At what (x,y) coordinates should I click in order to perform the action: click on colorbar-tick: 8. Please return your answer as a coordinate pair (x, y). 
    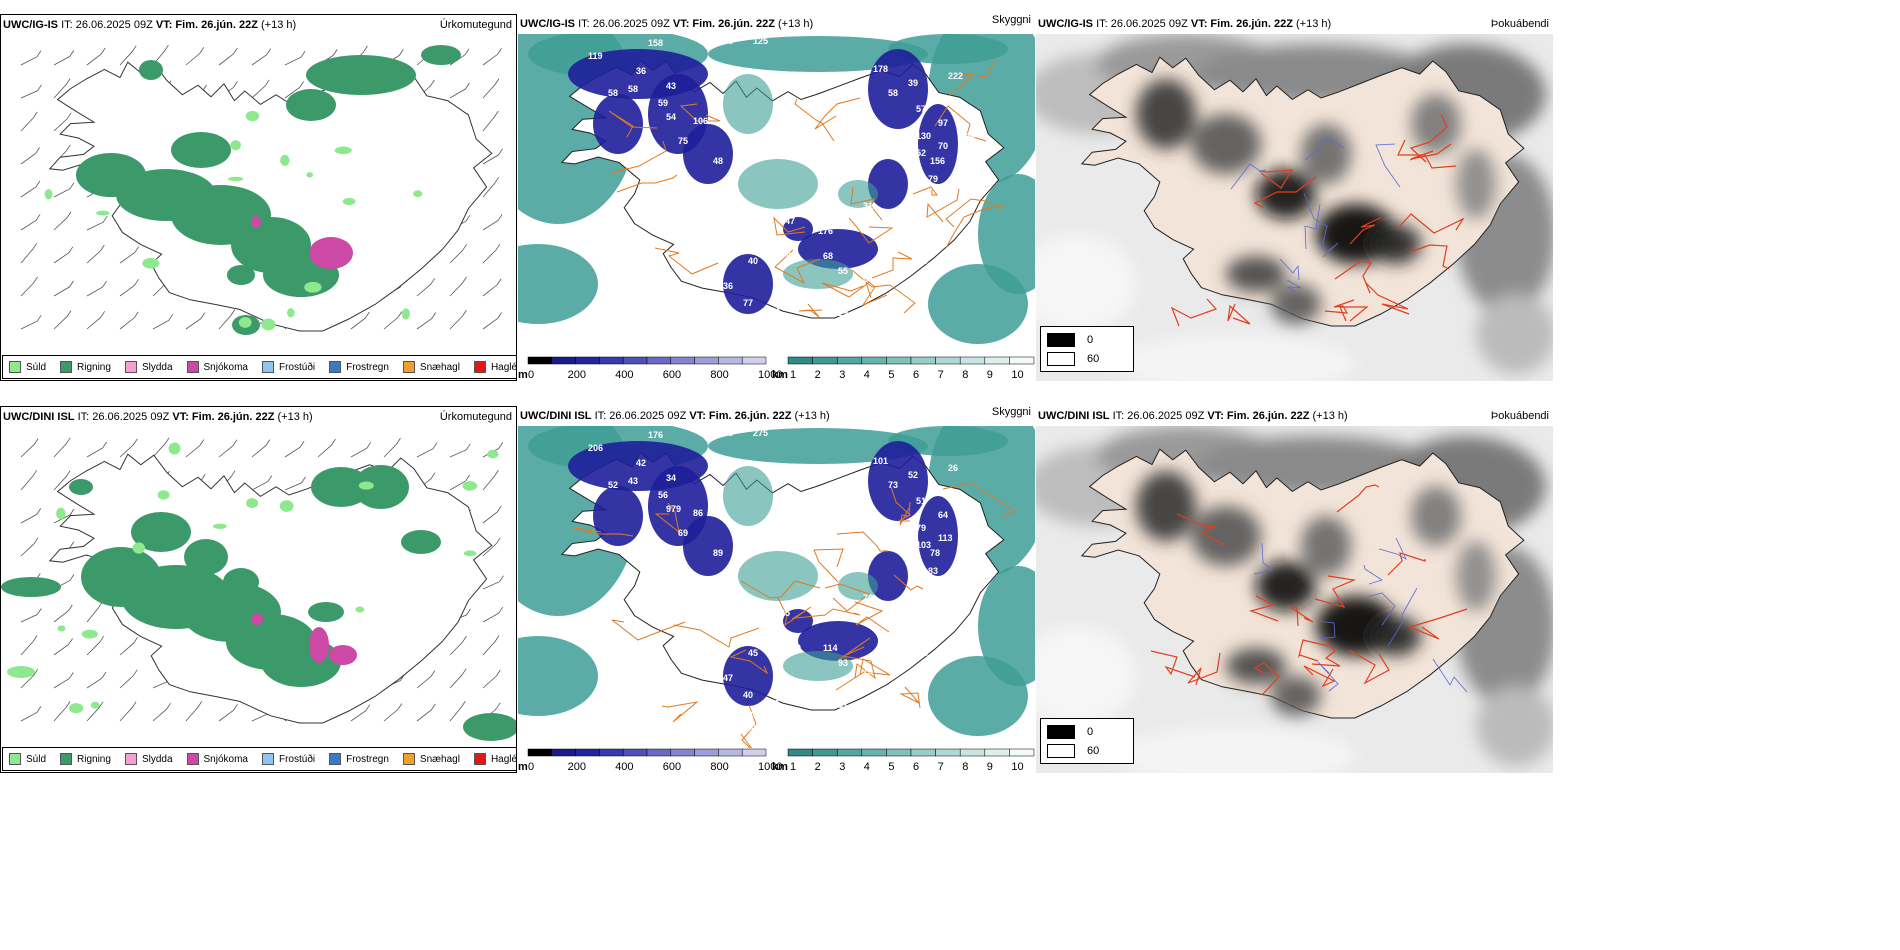
    Looking at the image, I should click on (965, 767).